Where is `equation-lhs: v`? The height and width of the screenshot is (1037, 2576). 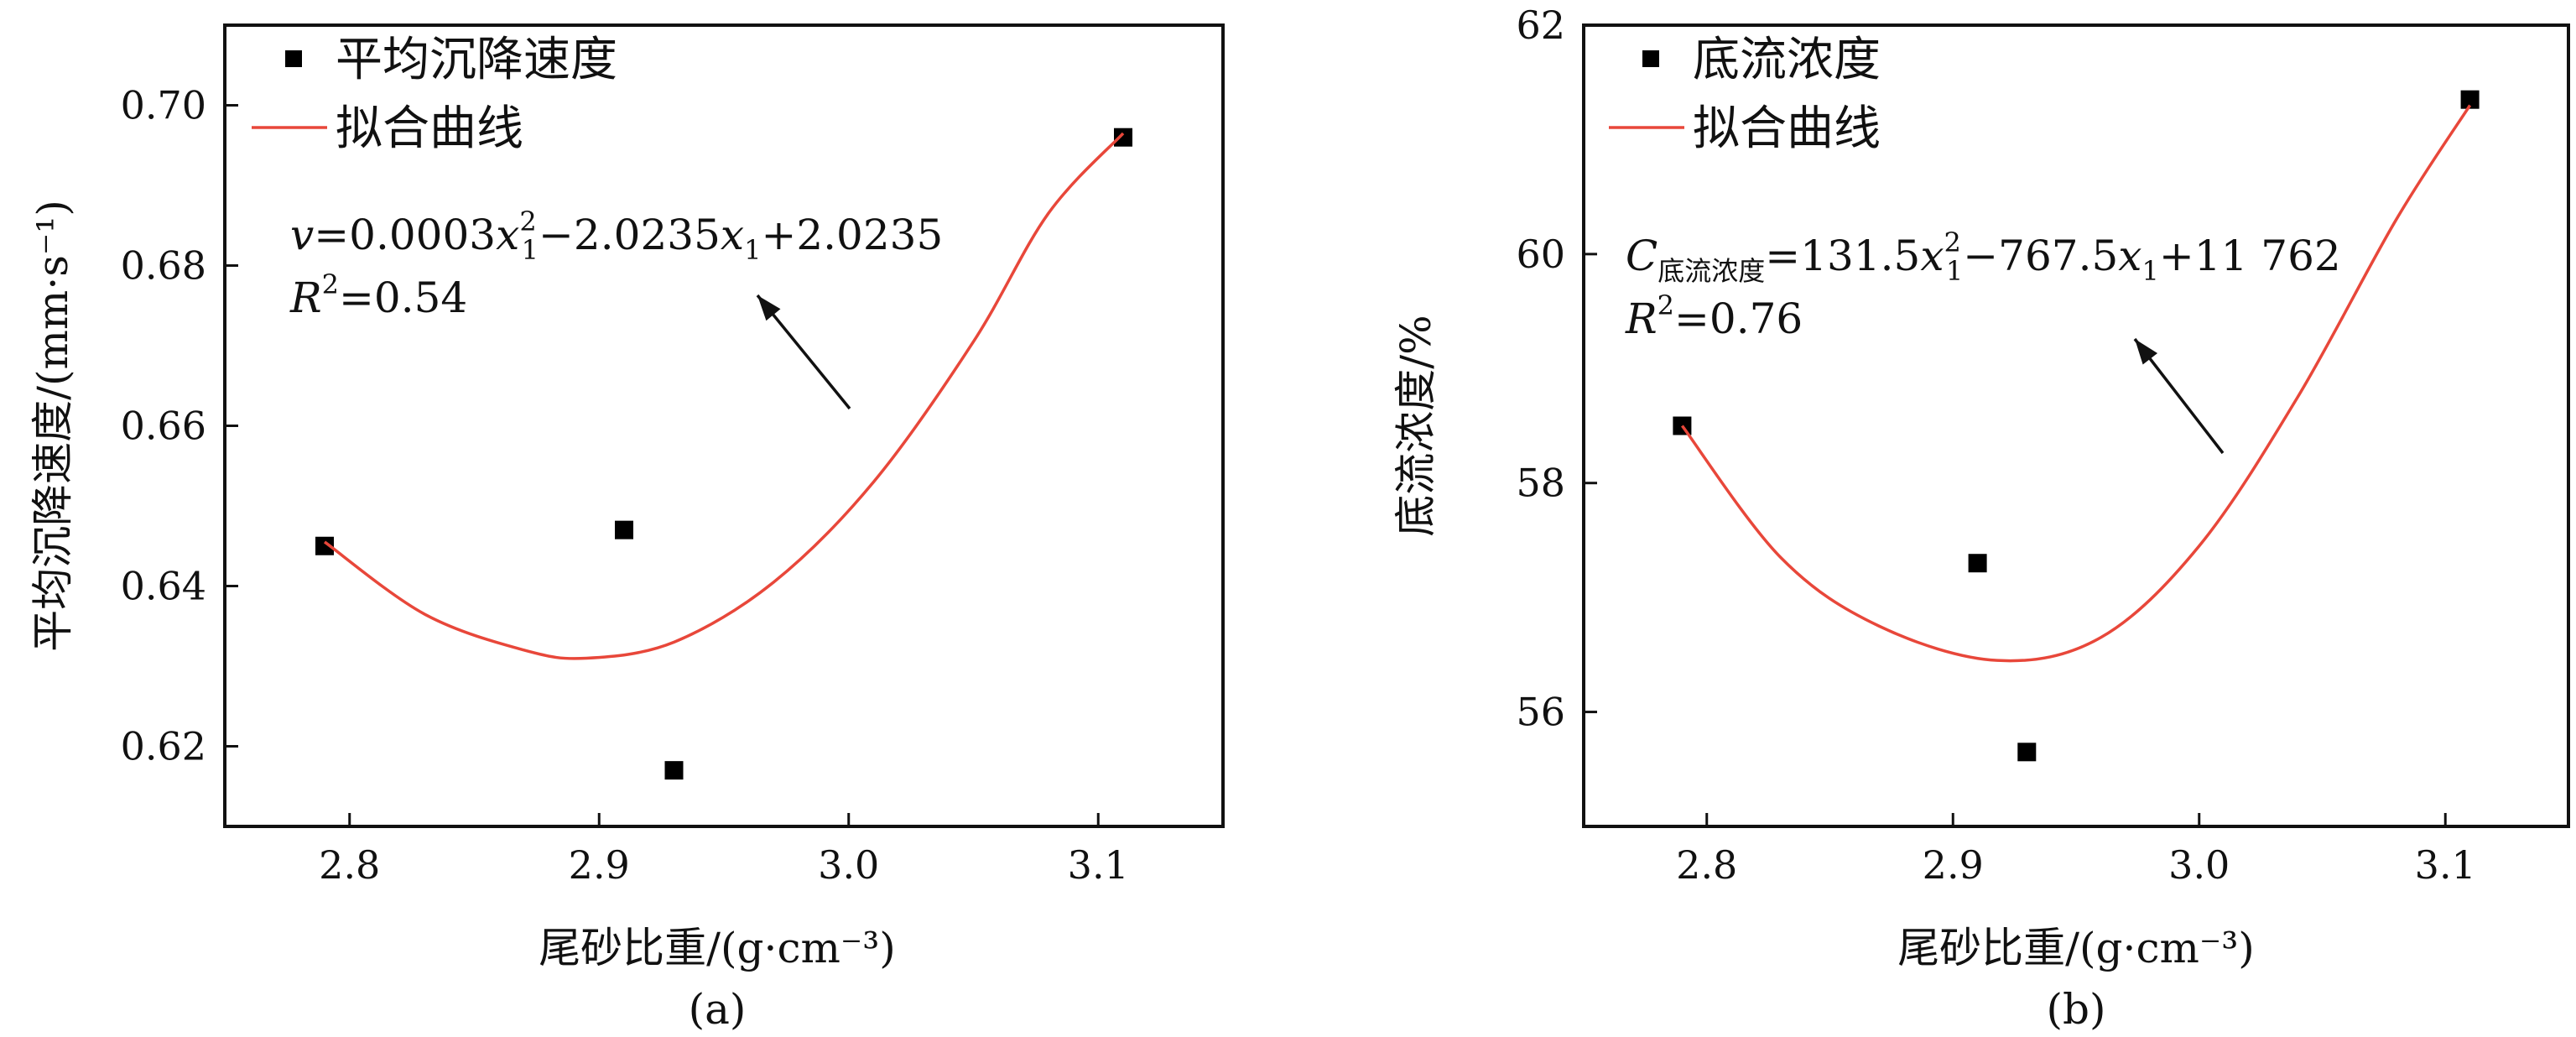 equation-lhs: v is located at coordinates (302, 235).